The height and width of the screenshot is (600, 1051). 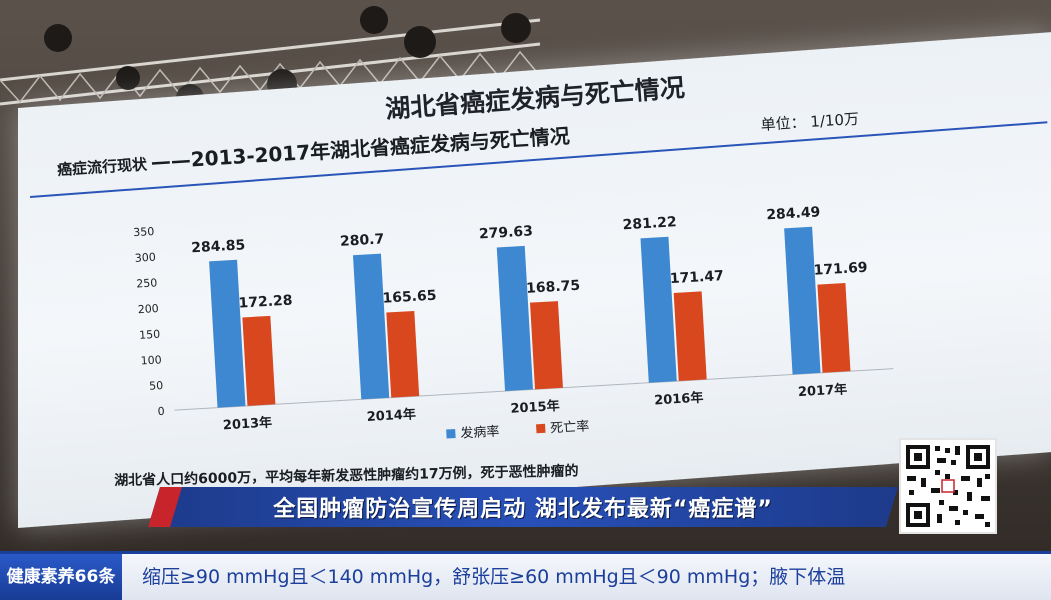 I want to click on data-label: 284.85, so click(x=218, y=246).